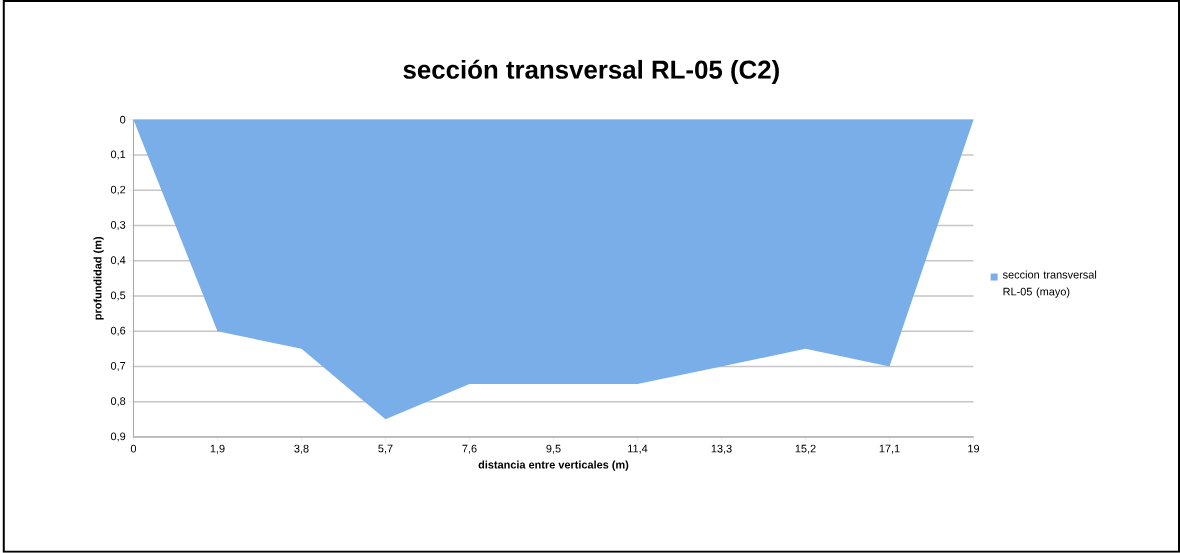 The width and height of the screenshot is (1180, 553). Describe the element at coordinates (133, 448) in the screenshot. I see `x-tick-label: 0` at that location.